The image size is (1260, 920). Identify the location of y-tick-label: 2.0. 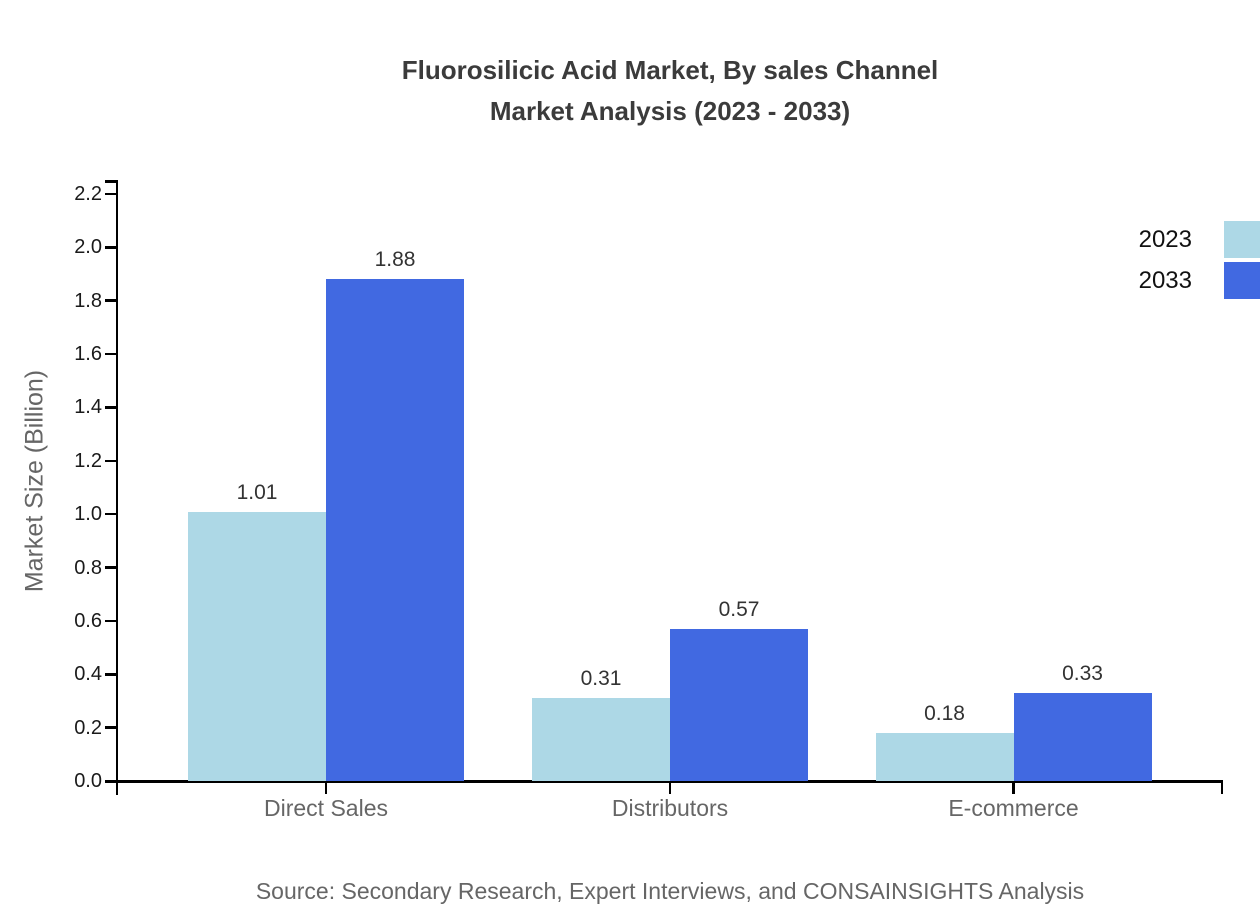
(88, 247).